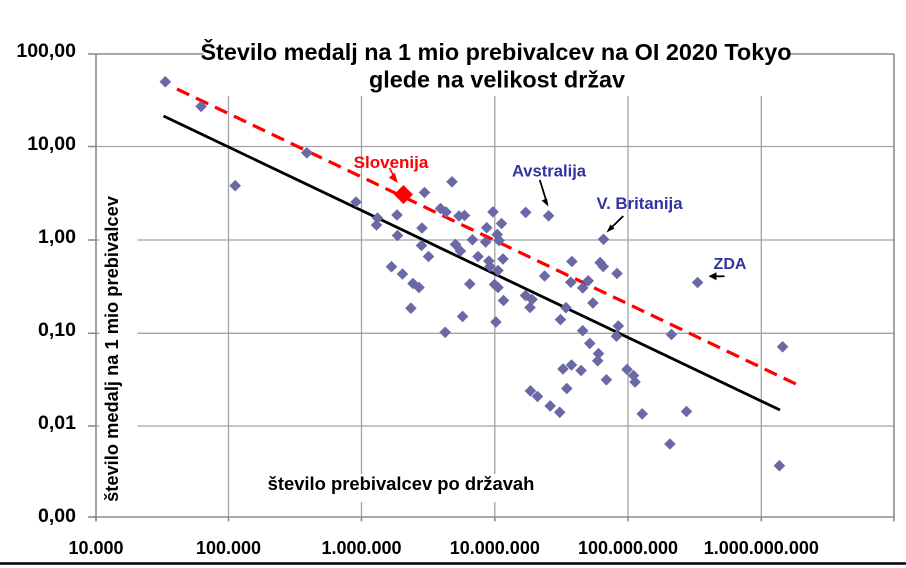 The width and height of the screenshot is (906, 568). What do you see at coordinates (46, 51) in the screenshot?
I see `svg-text: 100,00` at bounding box center [46, 51].